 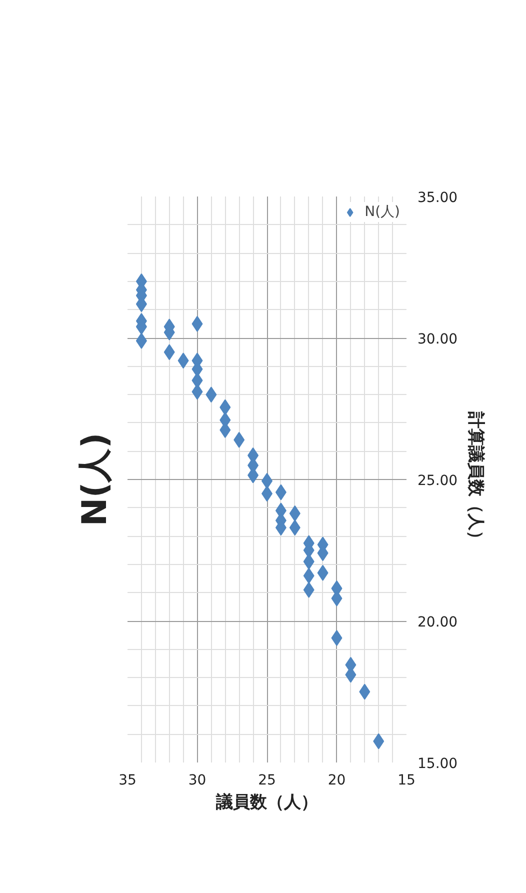 I want to click on x-tick-label: 25, so click(x=267, y=780).